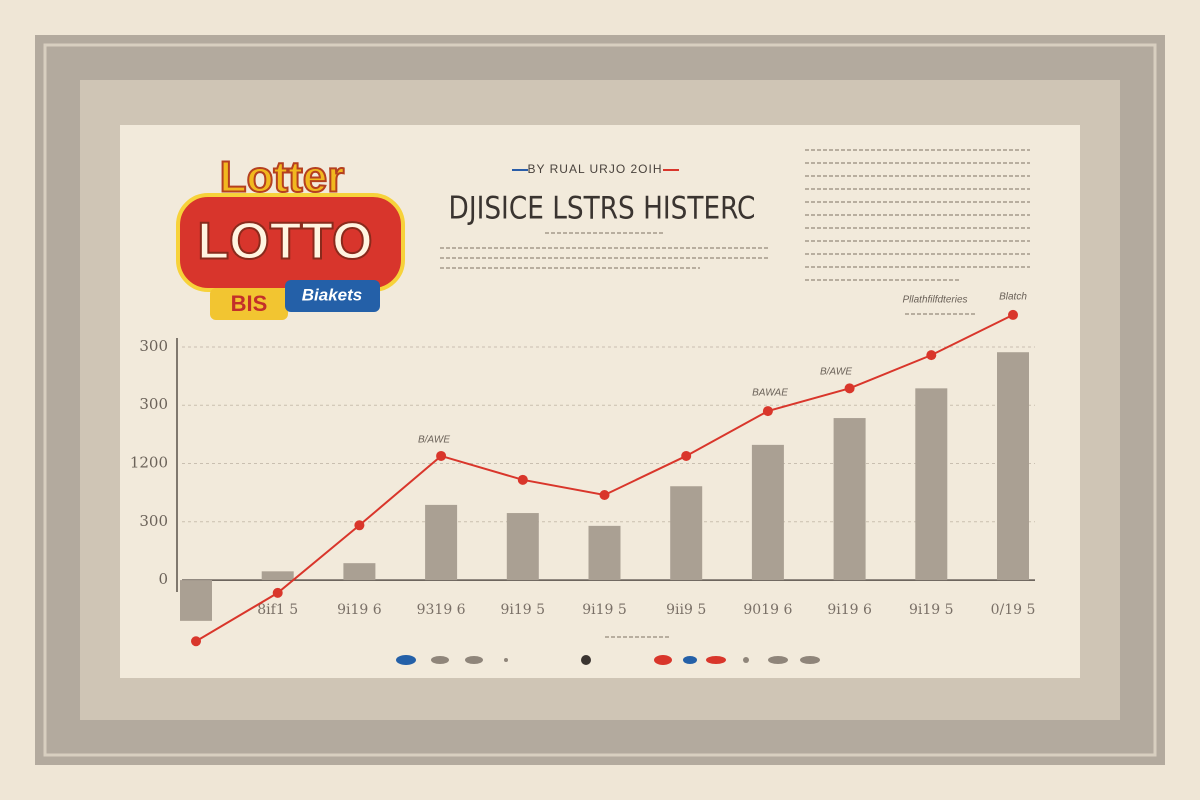 The height and width of the screenshot is (800, 1200). Describe the element at coordinates (686, 610) in the screenshot. I see `x-tick-label: 9ii9 5` at that location.